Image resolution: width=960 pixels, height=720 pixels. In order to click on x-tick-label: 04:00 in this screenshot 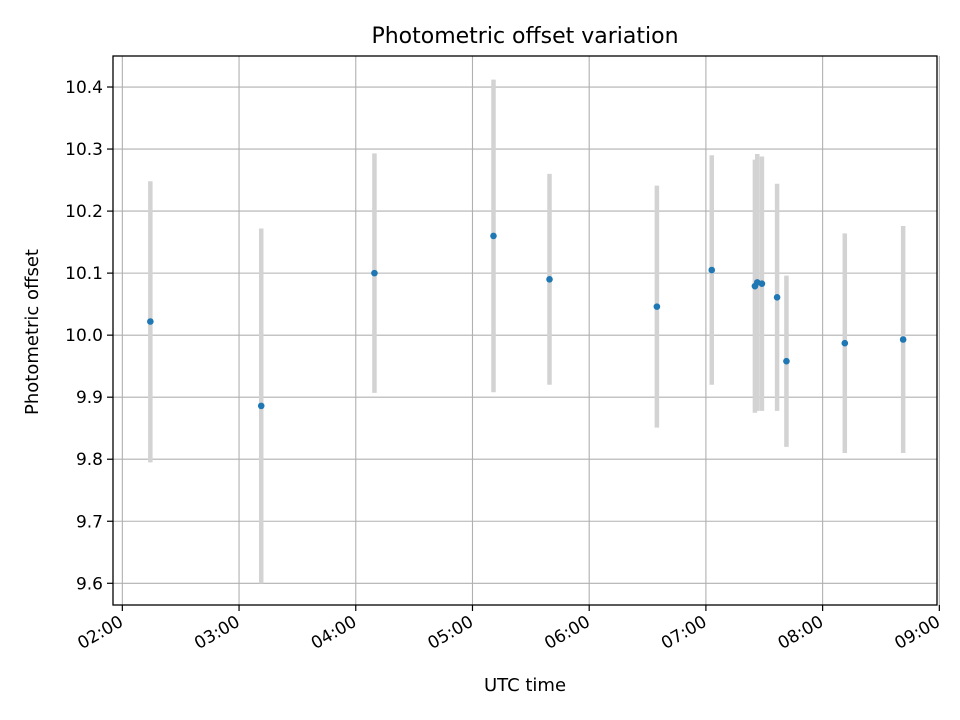, I will do `click(334, 633)`.